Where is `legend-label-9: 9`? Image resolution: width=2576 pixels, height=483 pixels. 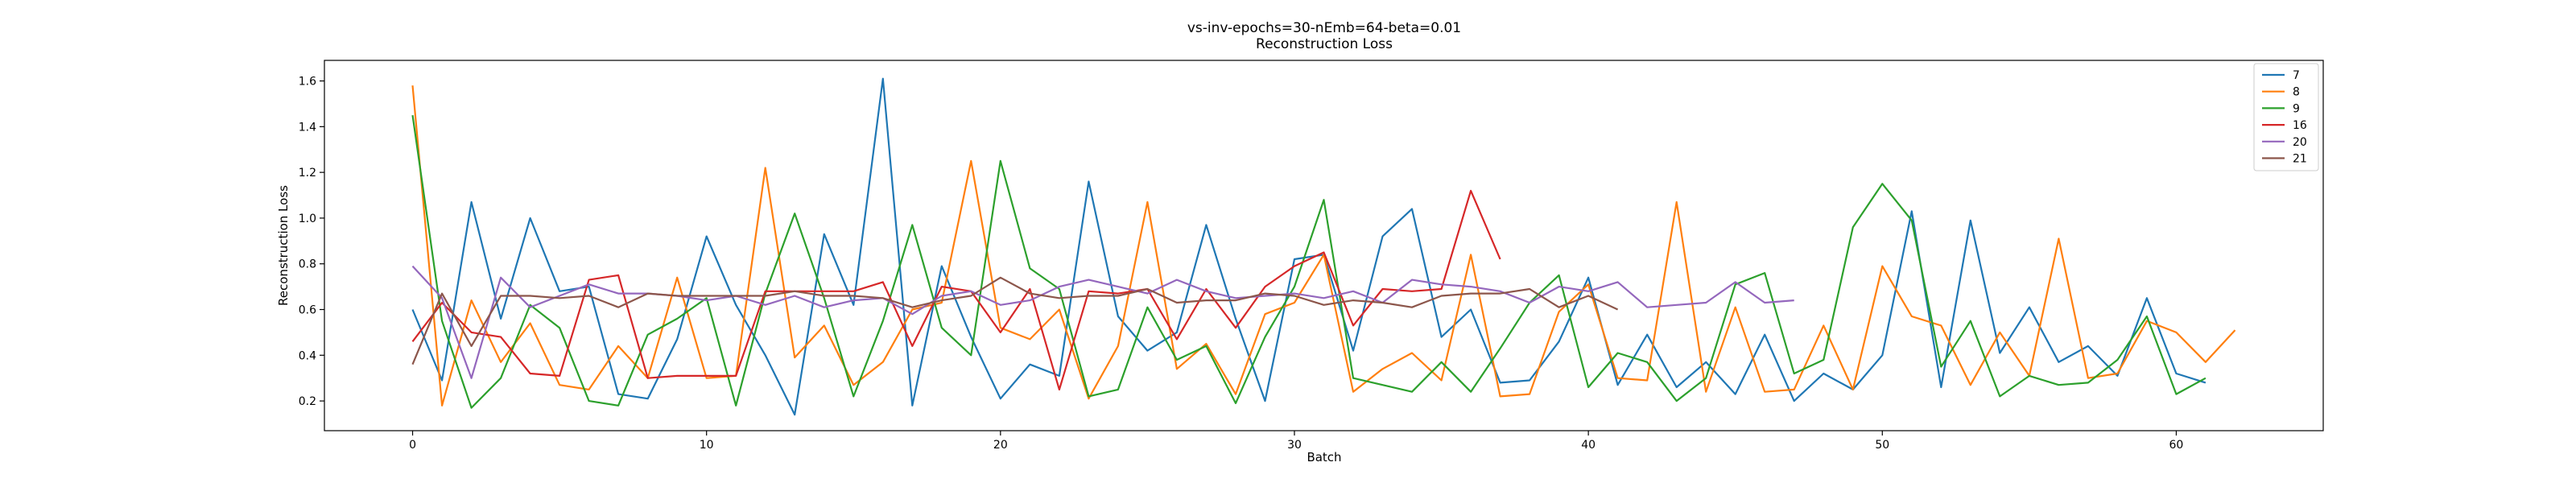
legend-label-9: 9 is located at coordinates (2296, 108).